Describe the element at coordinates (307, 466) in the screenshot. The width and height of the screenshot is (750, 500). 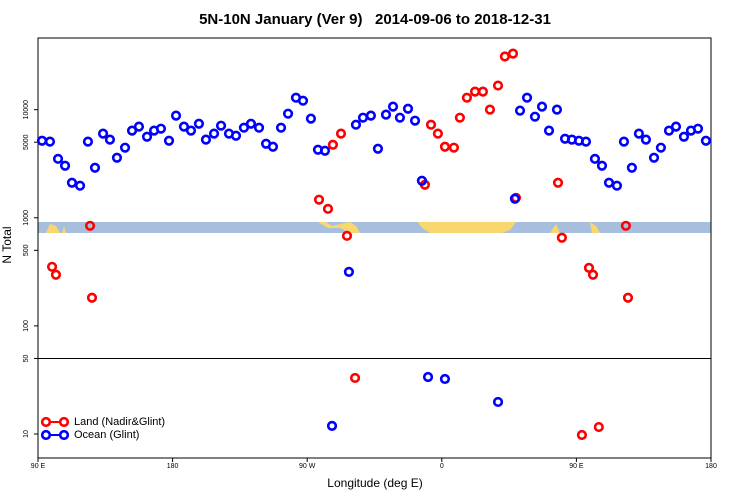
I see `x-tick-label: 90 W` at that location.